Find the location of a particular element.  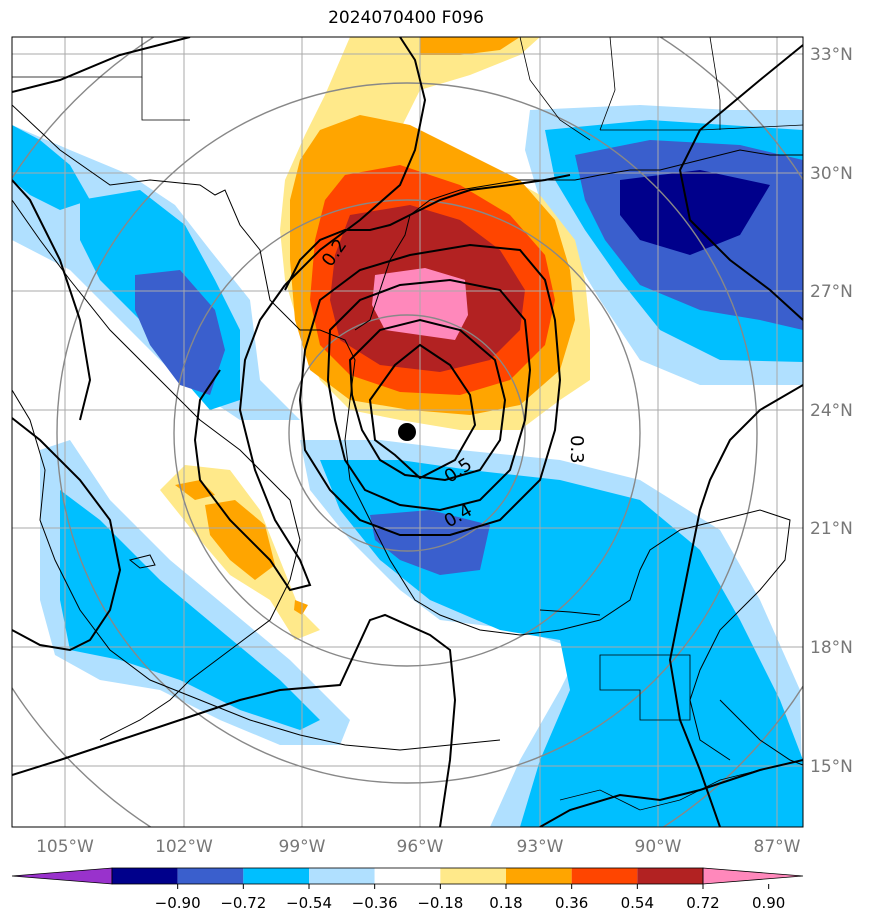

lon-label-90w: 90°W is located at coordinates (658, 847).